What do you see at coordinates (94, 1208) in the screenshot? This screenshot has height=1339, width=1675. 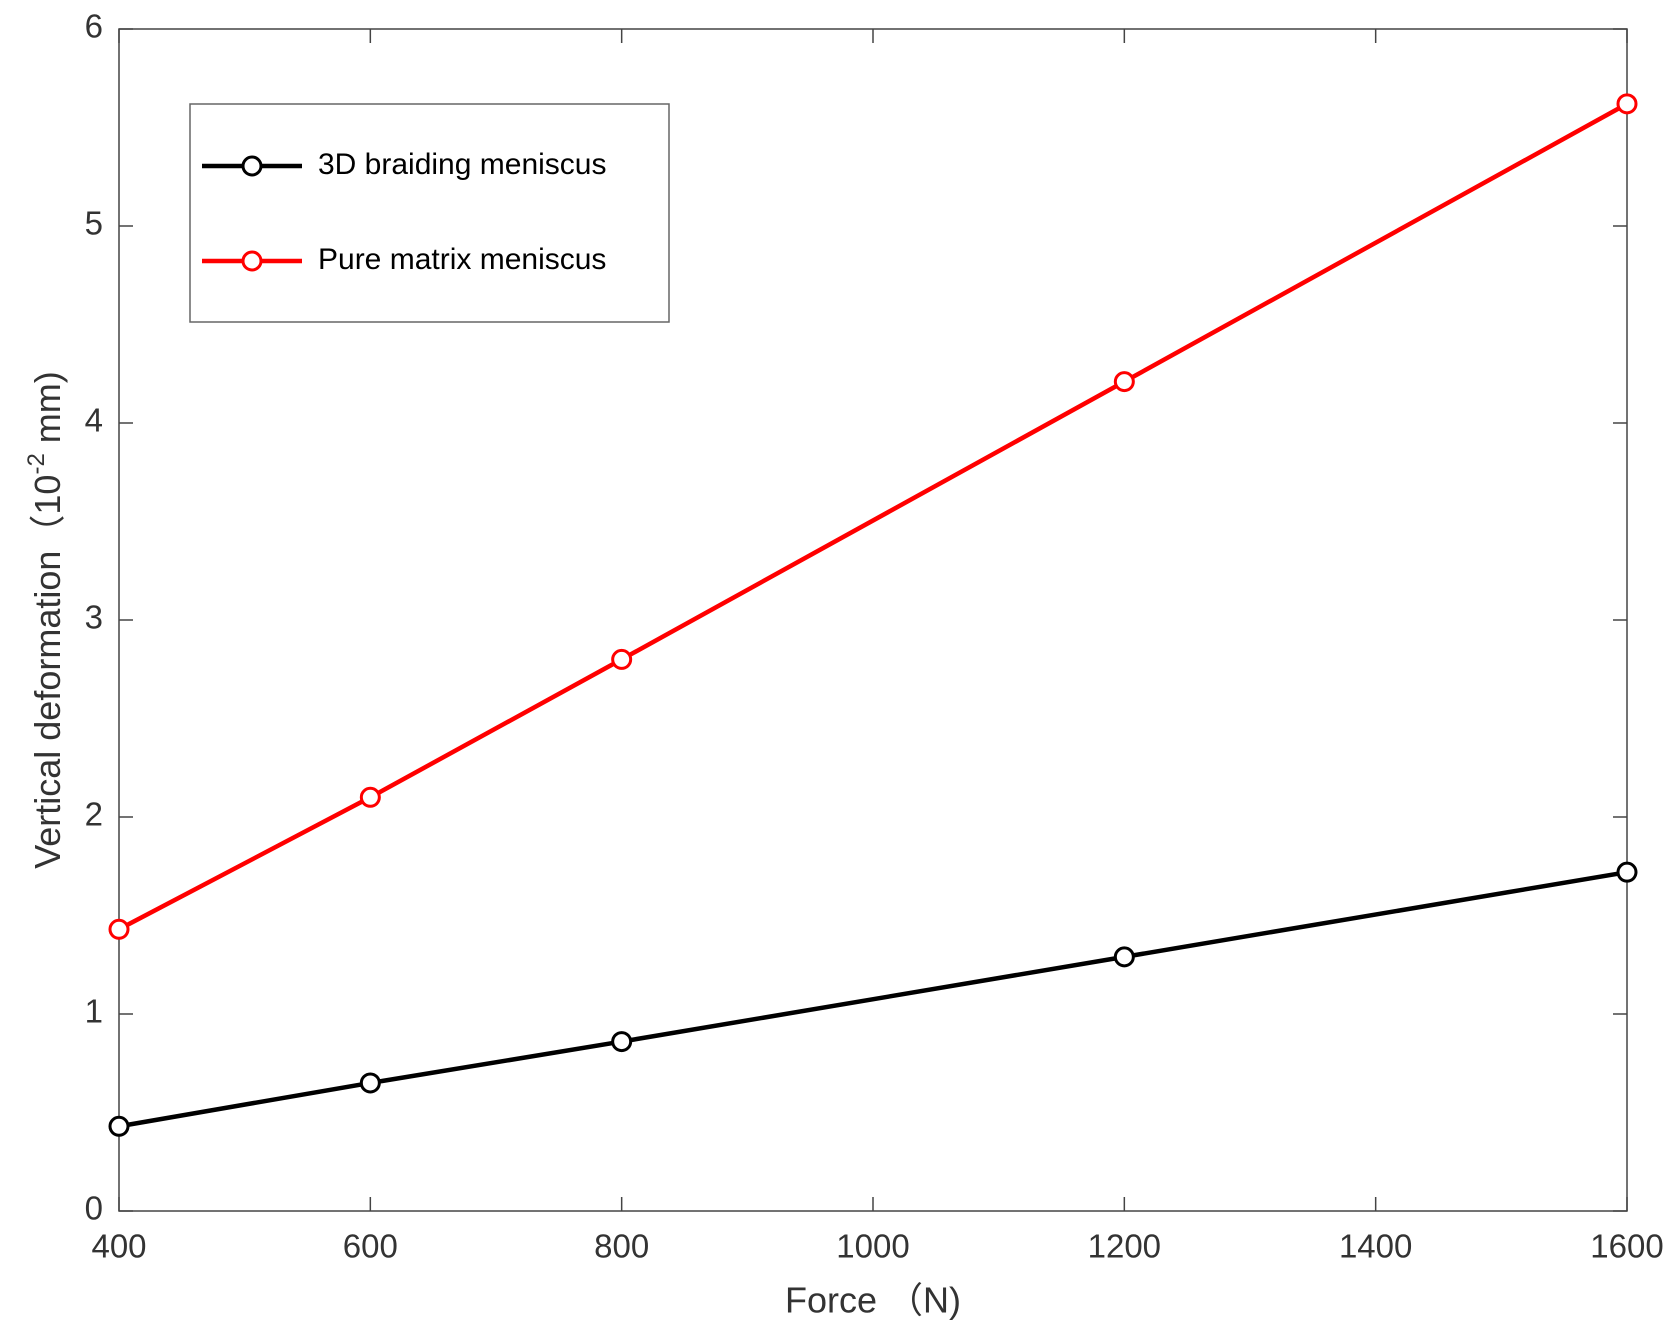 I see `y-tick-label: 0` at bounding box center [94, 1208].